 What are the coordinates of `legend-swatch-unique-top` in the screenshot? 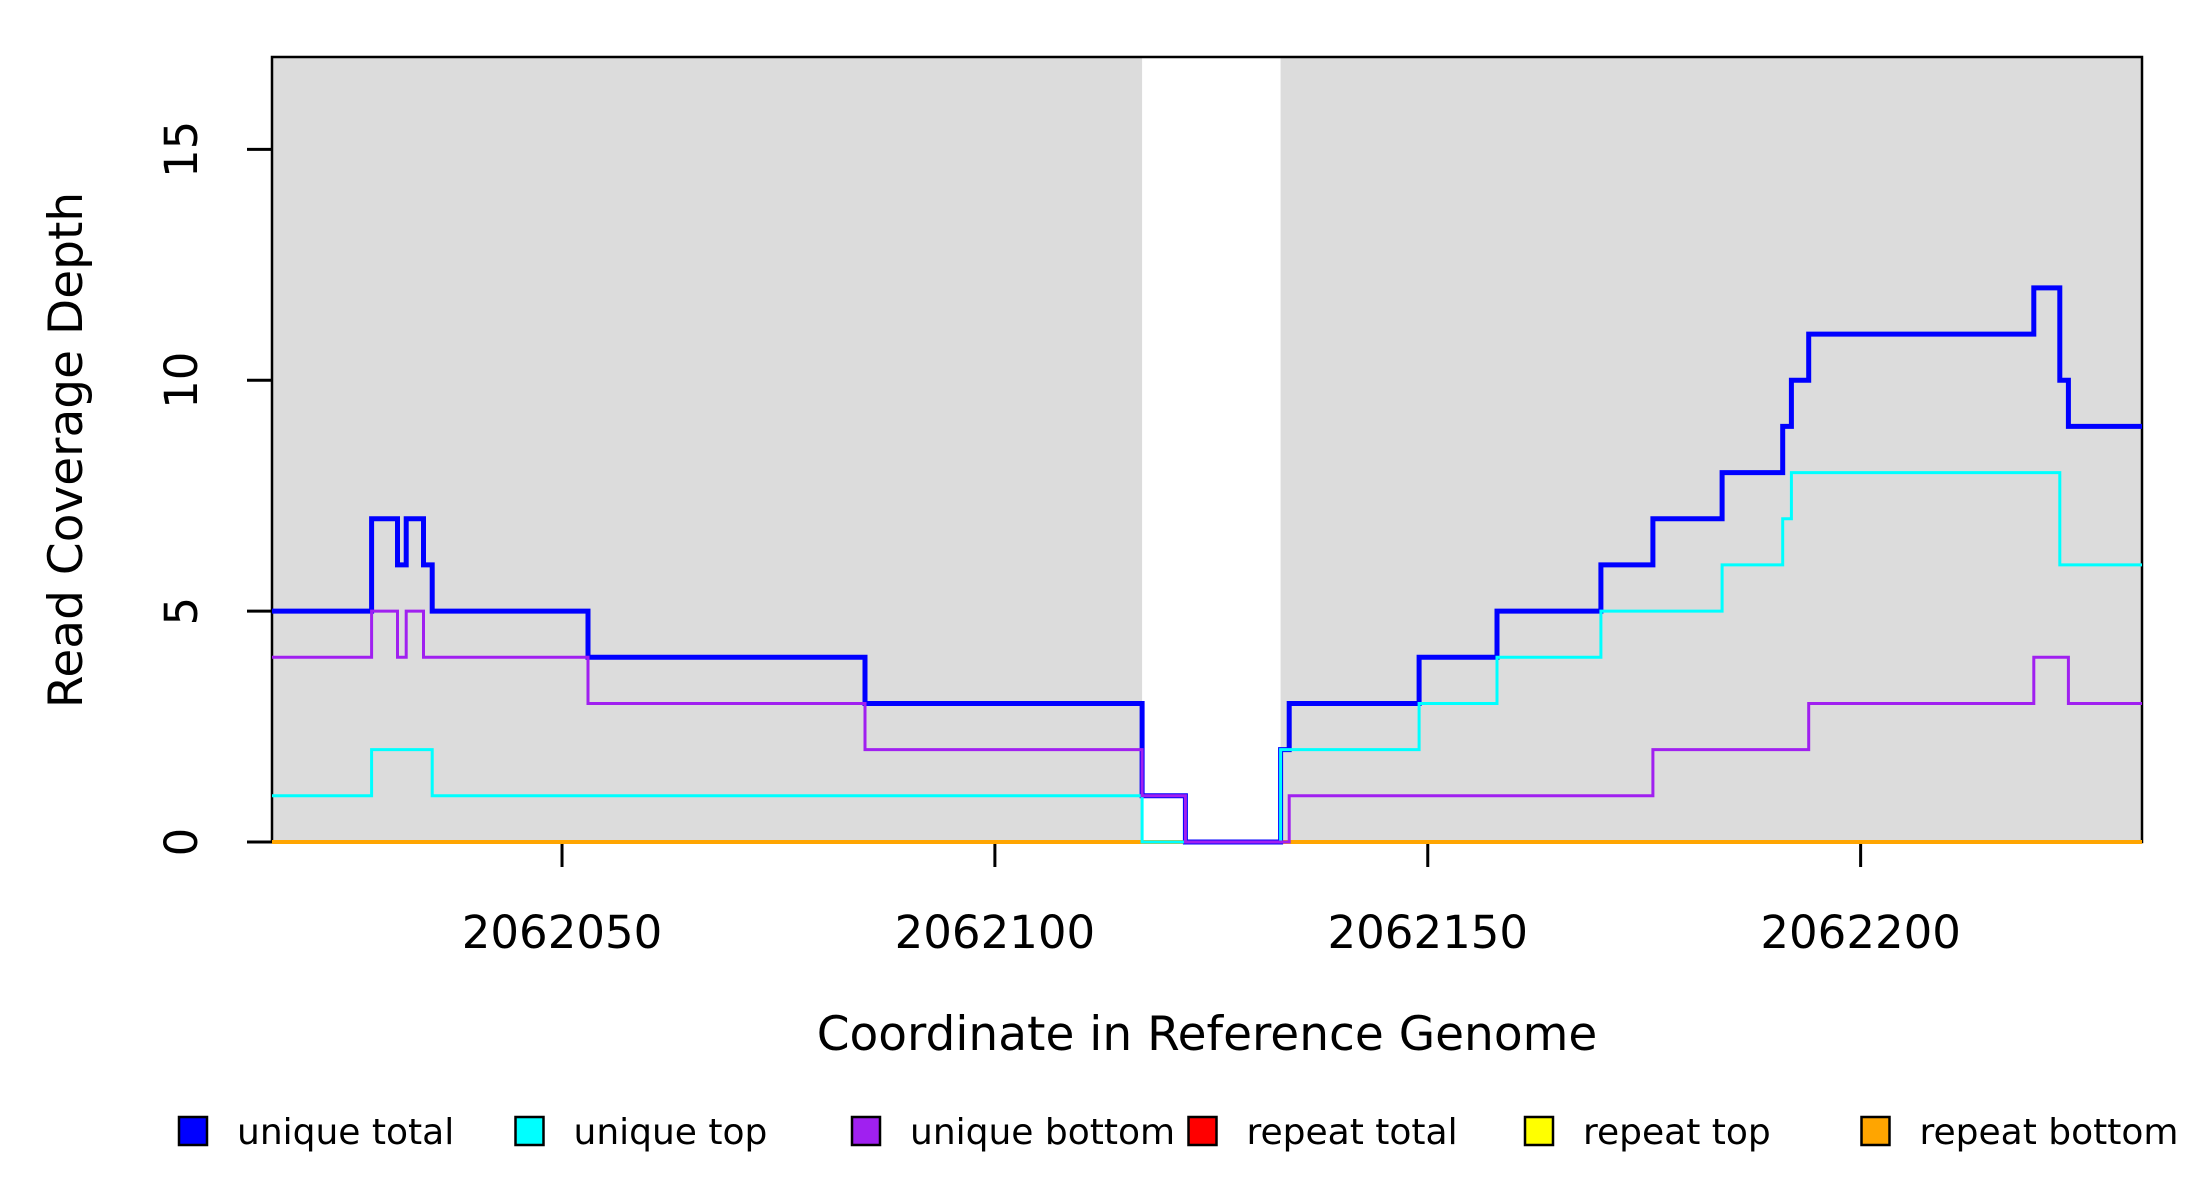 It's located at (529, 1131).